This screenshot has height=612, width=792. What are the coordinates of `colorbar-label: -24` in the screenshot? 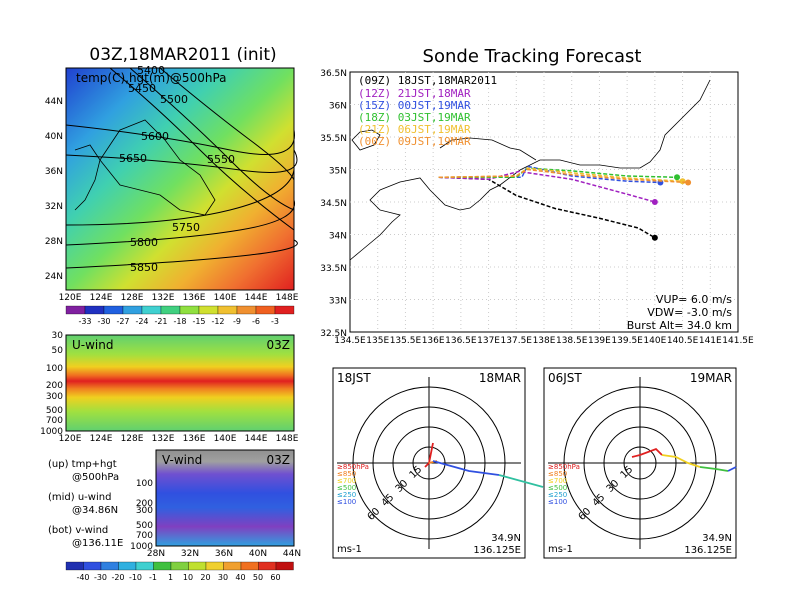 It's located at (141, 321).